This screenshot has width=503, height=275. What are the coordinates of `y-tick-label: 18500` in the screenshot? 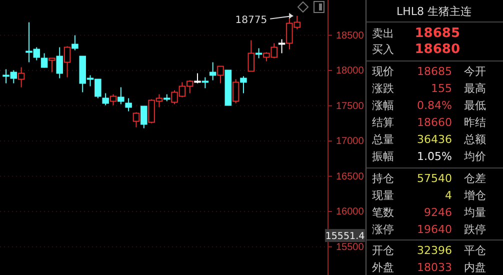 It's located at (350, 36).